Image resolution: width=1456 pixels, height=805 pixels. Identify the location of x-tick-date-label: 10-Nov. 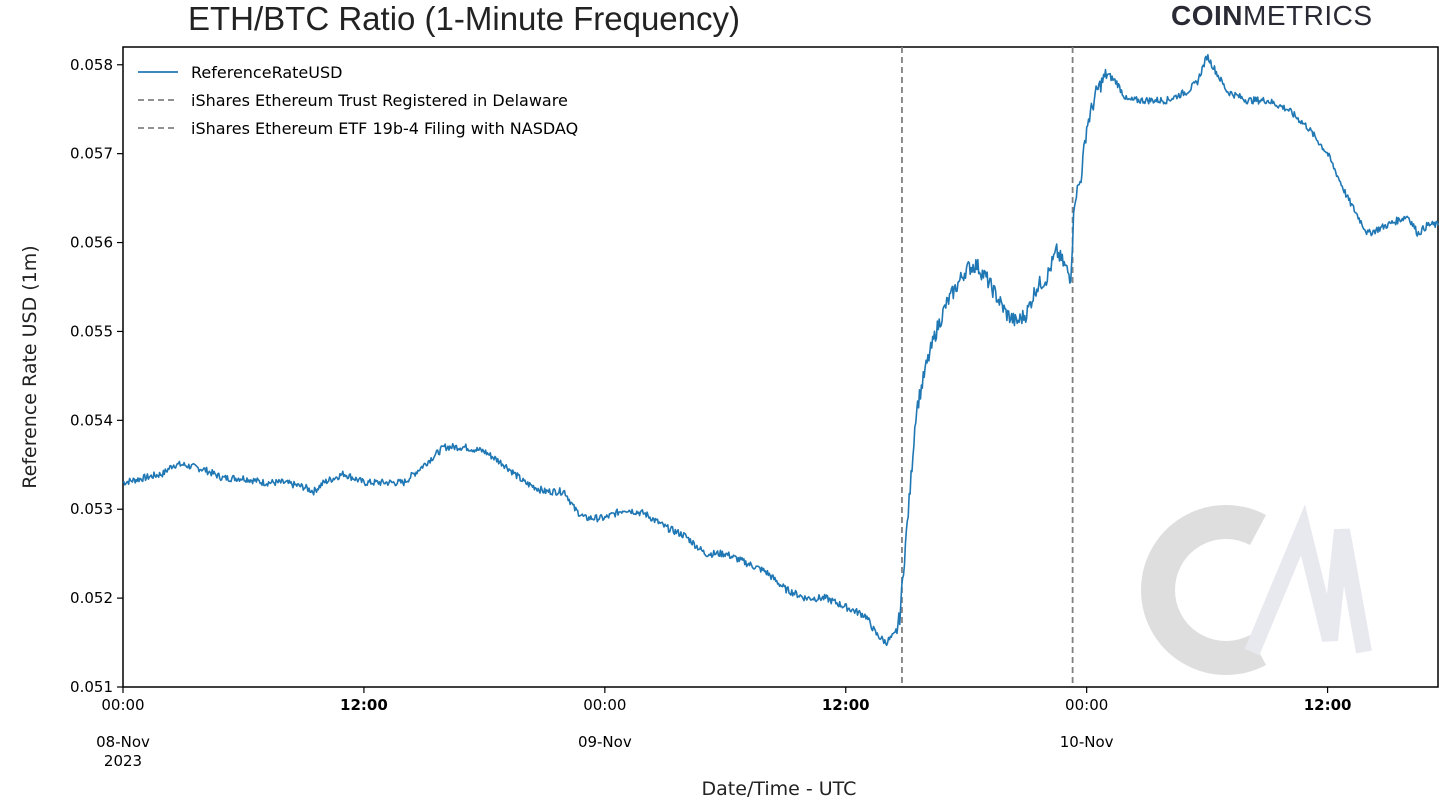
(1087, 742).